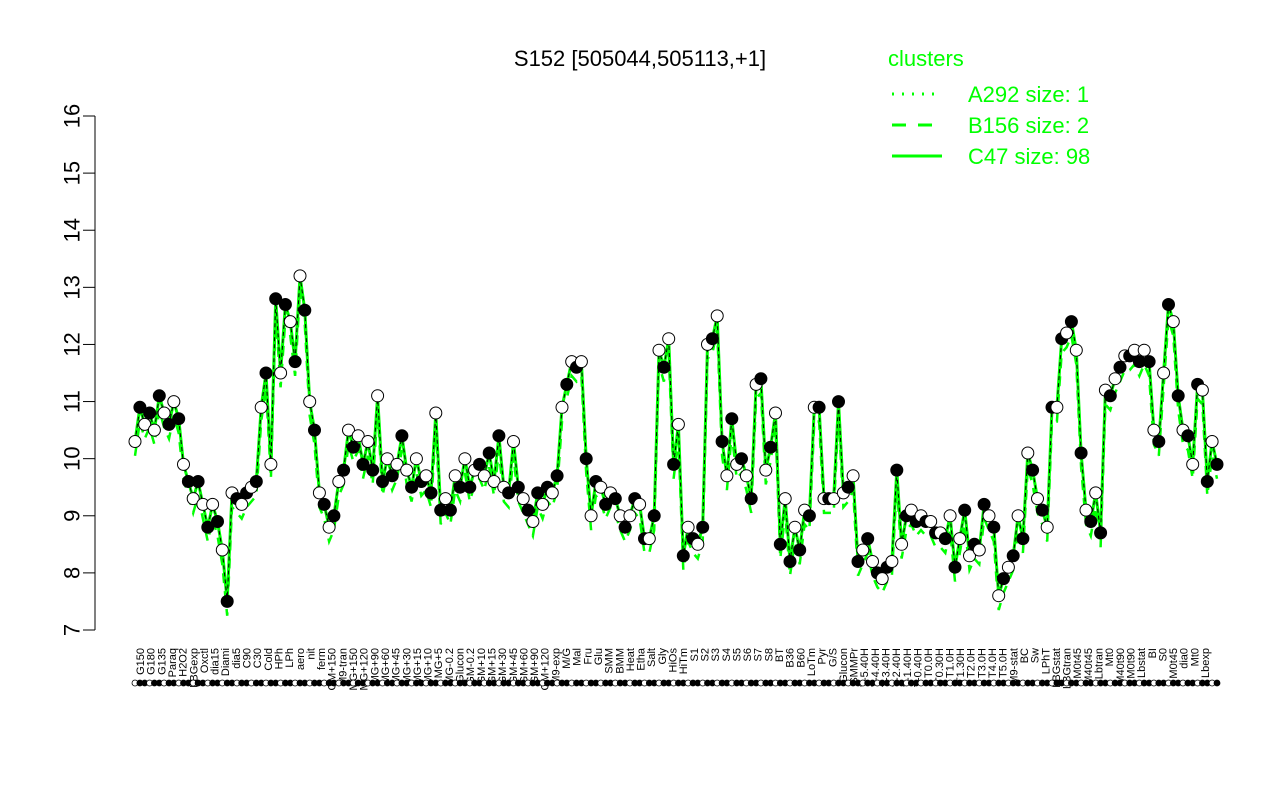 The image size is (1280, 800). What do you see at coordinates (311, 654) in the screenshot?
I see `x-tick-label: nit` at bounding box center [311, 654].